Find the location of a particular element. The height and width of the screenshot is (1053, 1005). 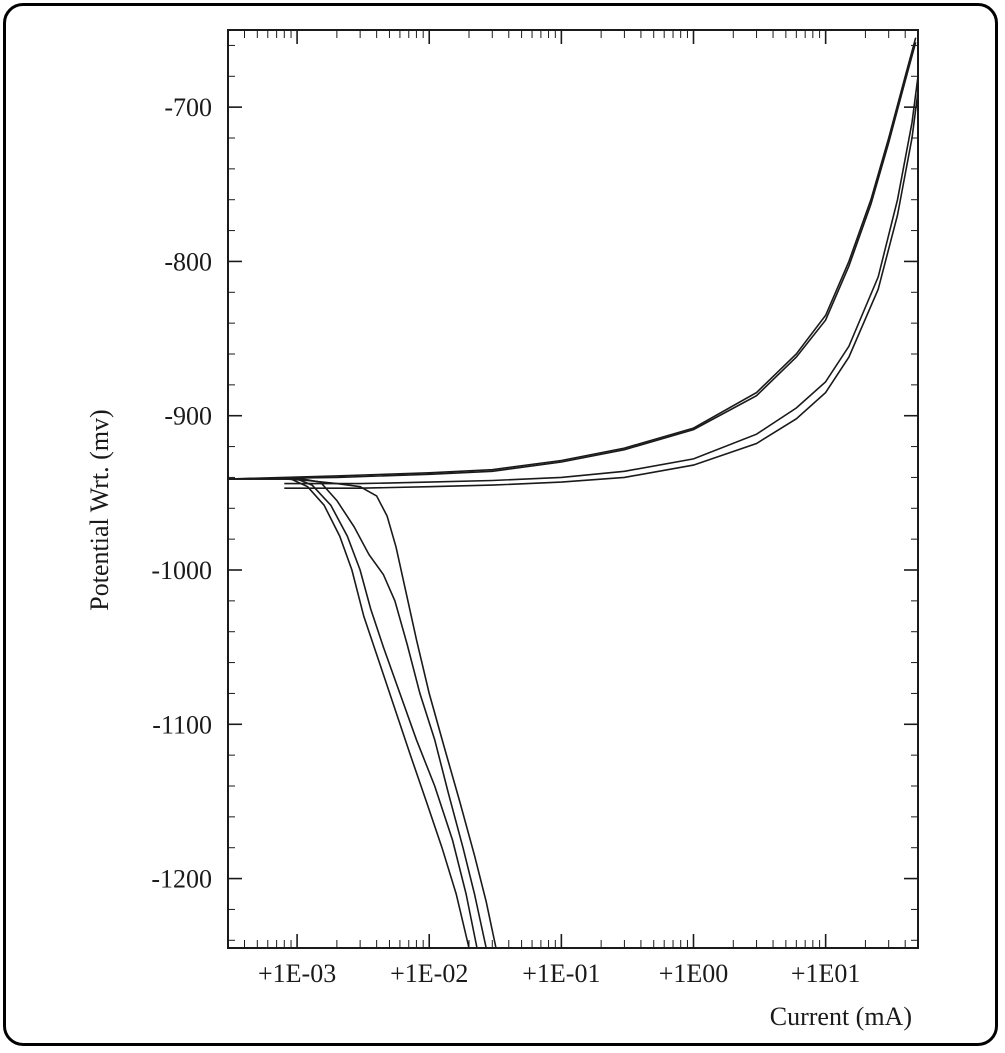

x-tick-label: +1E01 is located at coordinates (826, 973).